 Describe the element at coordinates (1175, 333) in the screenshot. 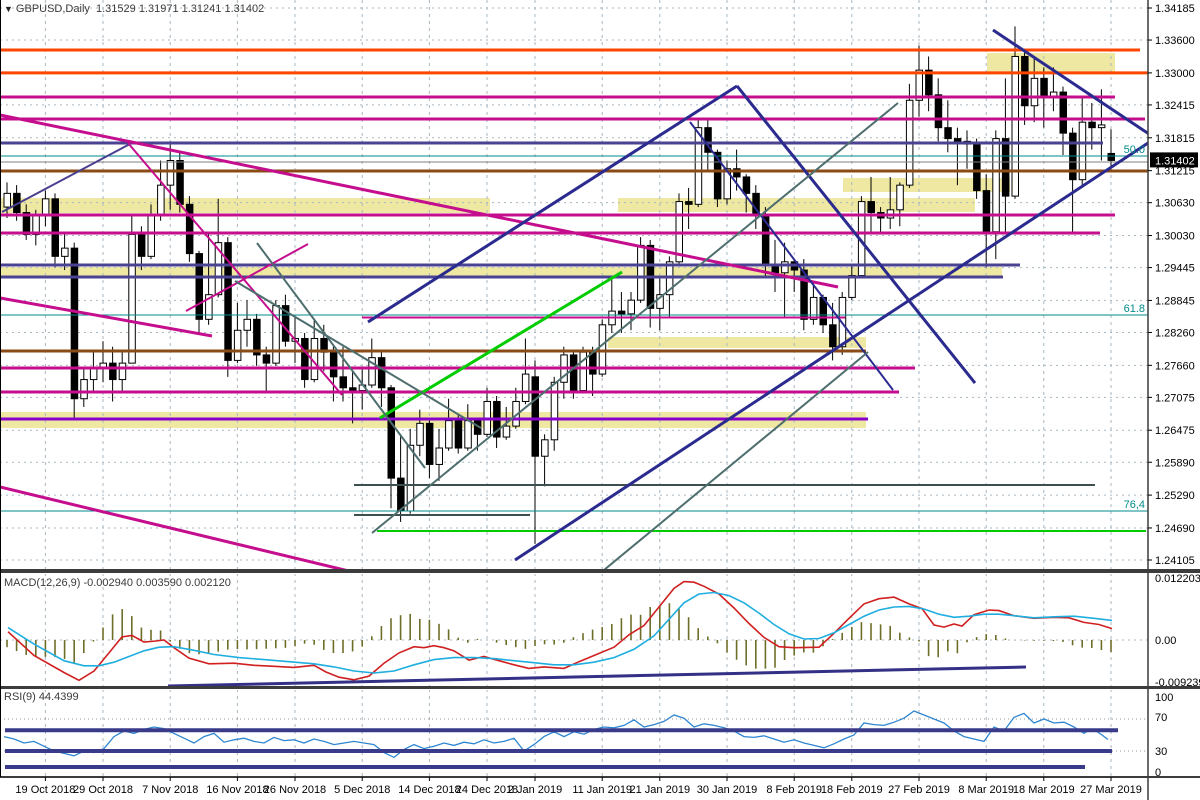

I see `price-axis-label: 1.28260` at that location.